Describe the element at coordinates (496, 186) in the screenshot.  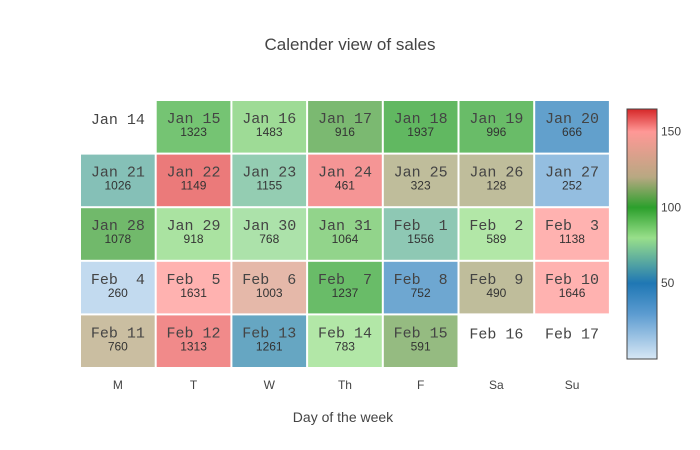
I see `cell-value-label: 128` at that location.